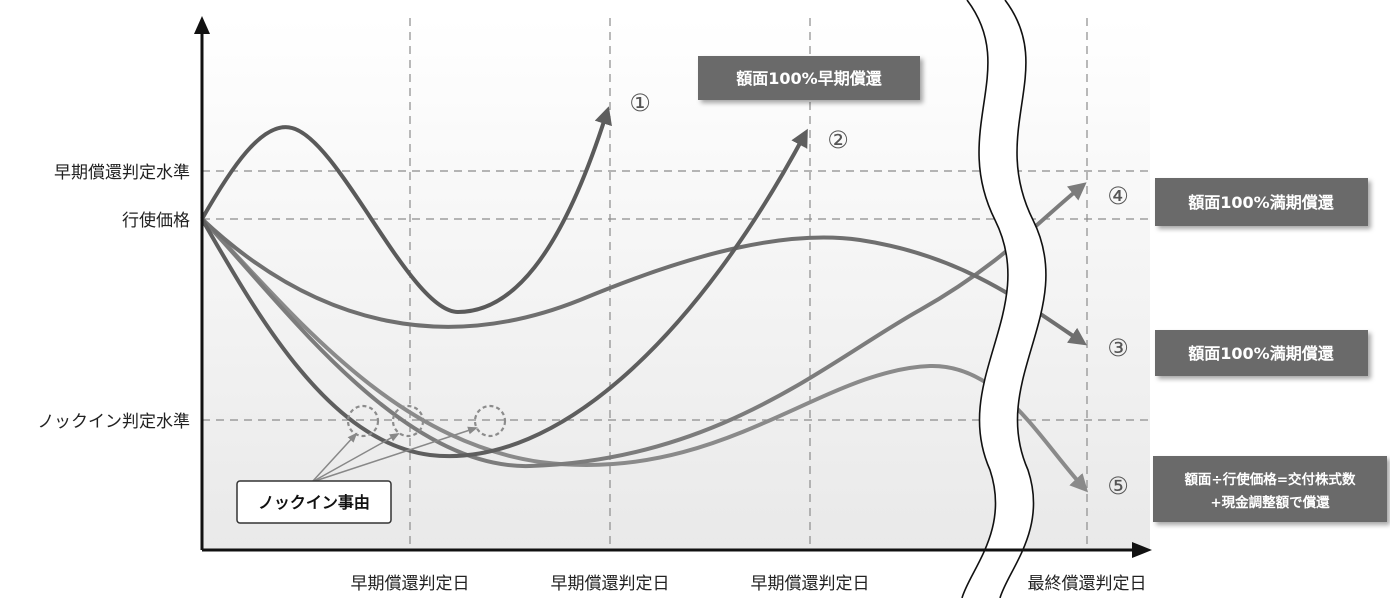 The image size is (1390, 598). Describe the element at coordinates (1270, 502) in the screenshot. I see `stock-delivery-line-2: +現金調整額で償還` at that location.